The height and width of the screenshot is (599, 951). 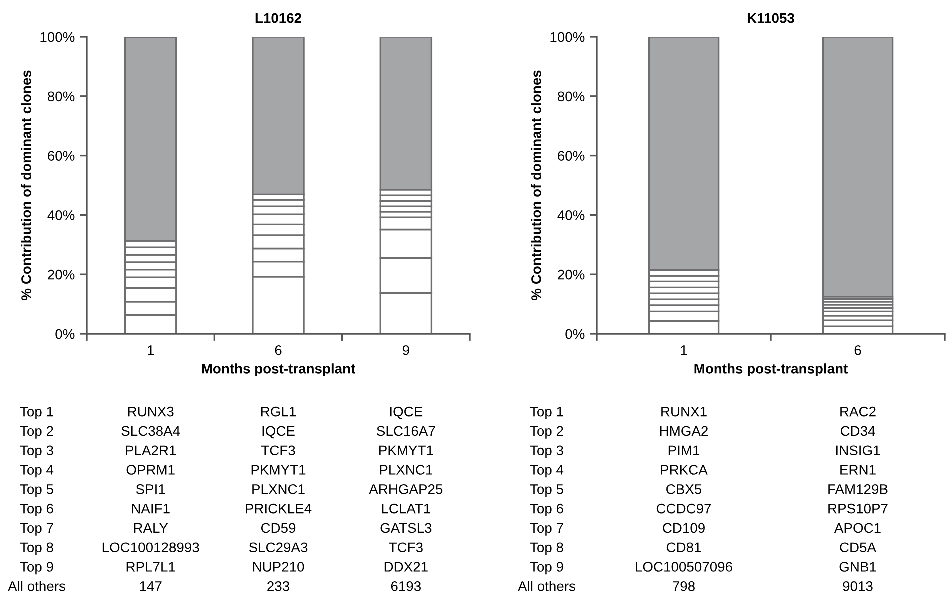 I want to click on text: GATSL3, so click(x=406, y=528).